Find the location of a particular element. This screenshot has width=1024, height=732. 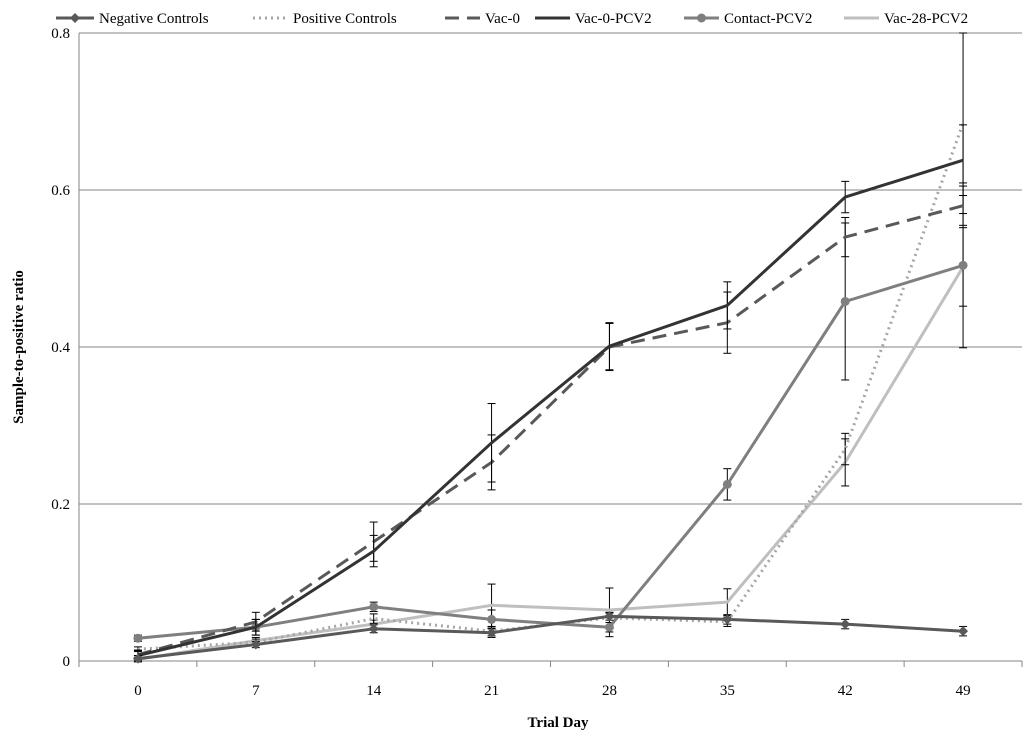

series-line is located at coordinates (550, 637).